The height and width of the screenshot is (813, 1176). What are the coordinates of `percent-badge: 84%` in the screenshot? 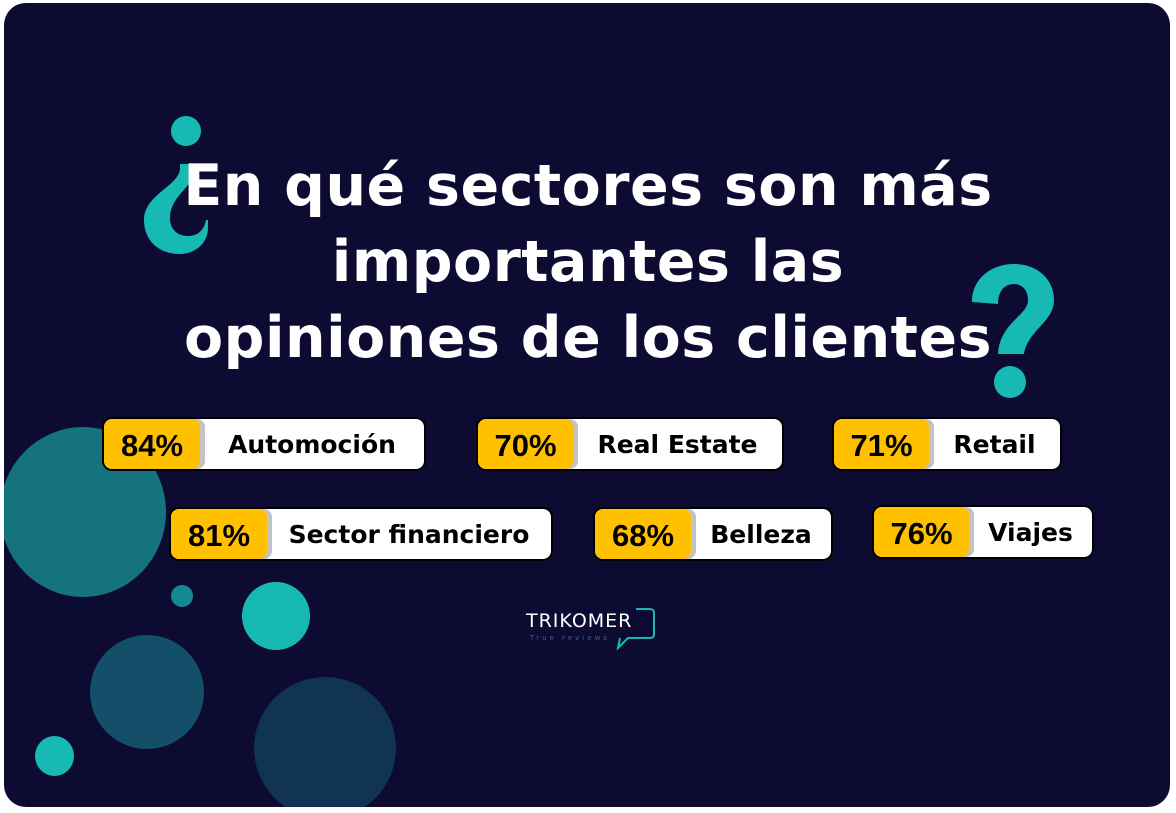 It's located at (152, 444).